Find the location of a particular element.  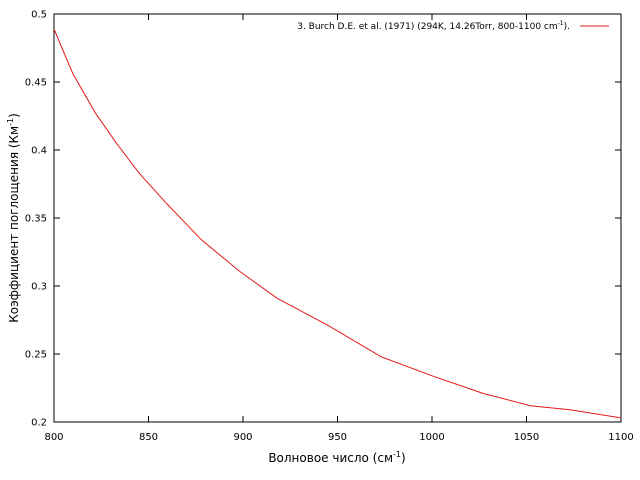

x-tick-label: 900 is located at coordinates (242, 437).